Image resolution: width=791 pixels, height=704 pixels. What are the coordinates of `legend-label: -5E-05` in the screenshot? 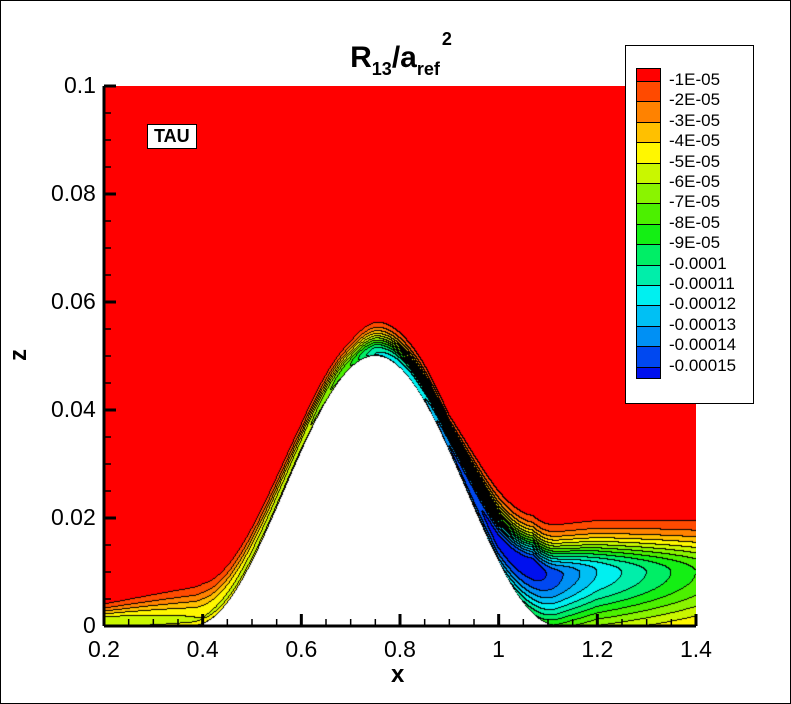 It's located at (695, 161).